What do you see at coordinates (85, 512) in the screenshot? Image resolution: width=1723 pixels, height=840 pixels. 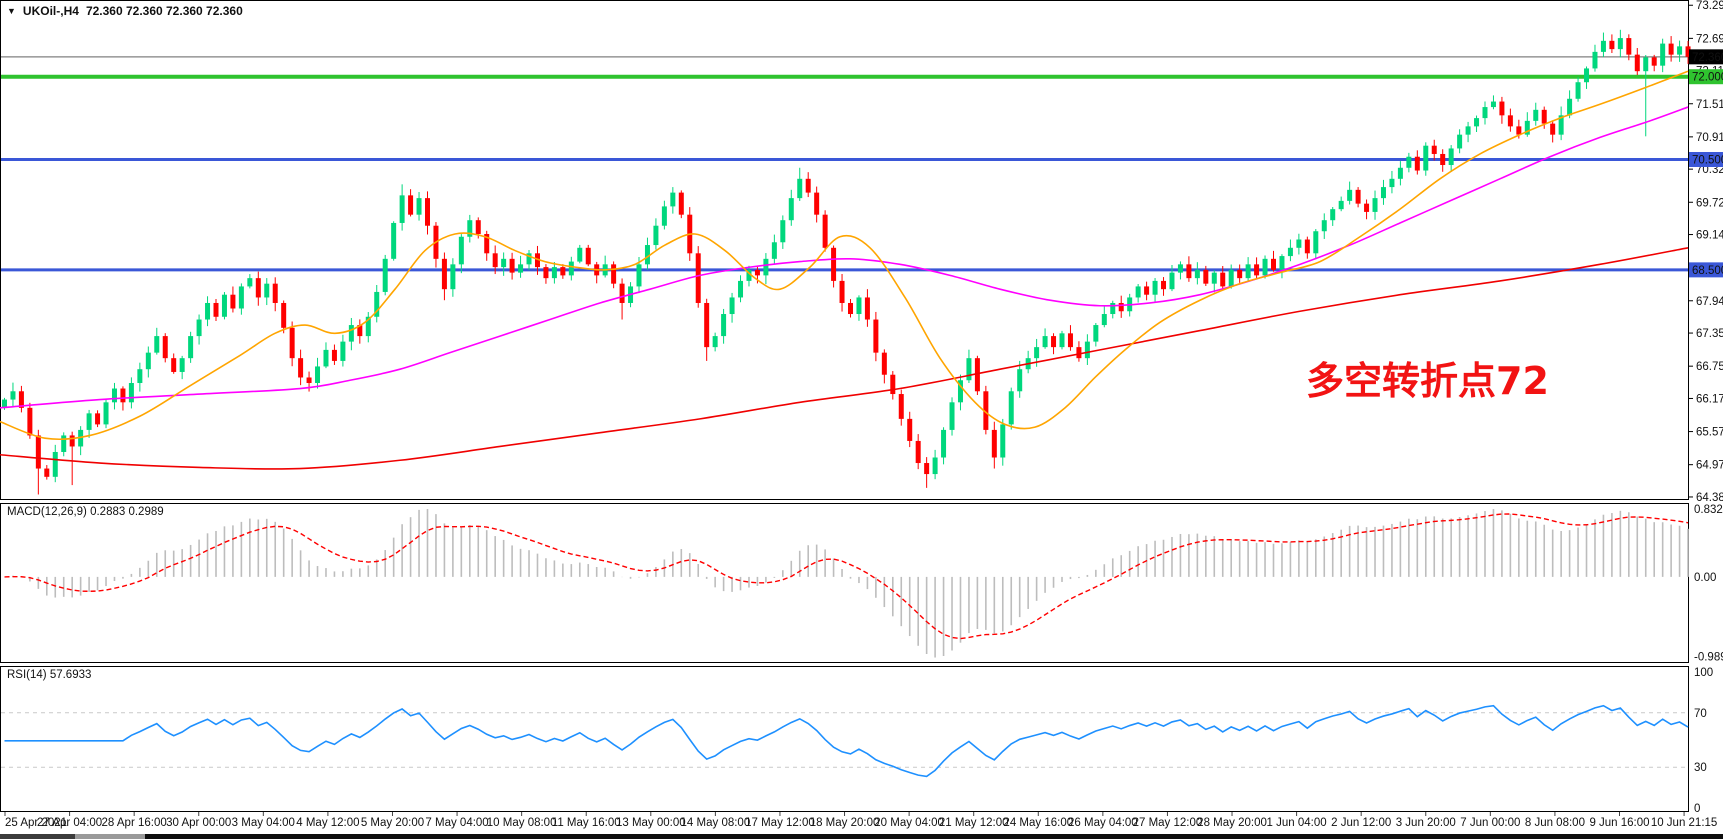 I see `macd-indicator-label: MACD(12,26,9) 0.2883 0.2989` at bounding box center [85, 512].